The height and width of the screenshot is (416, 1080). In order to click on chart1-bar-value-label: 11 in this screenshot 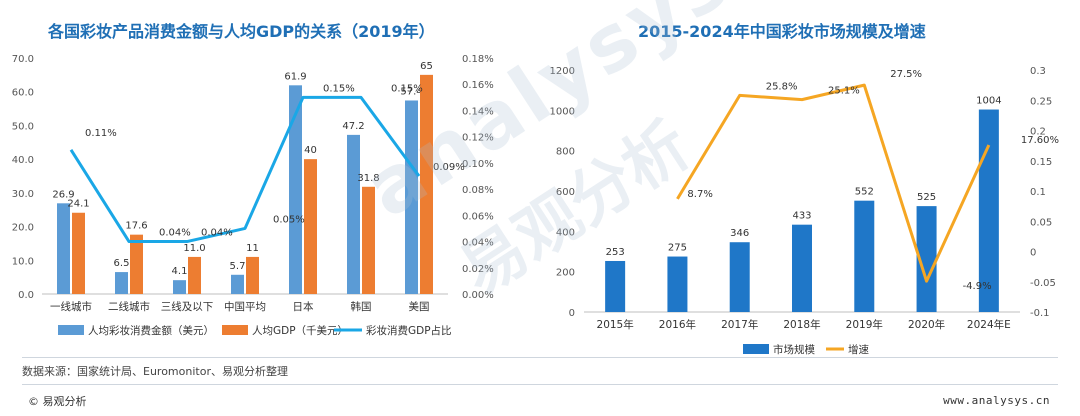, I will do `click(252, 248)`.